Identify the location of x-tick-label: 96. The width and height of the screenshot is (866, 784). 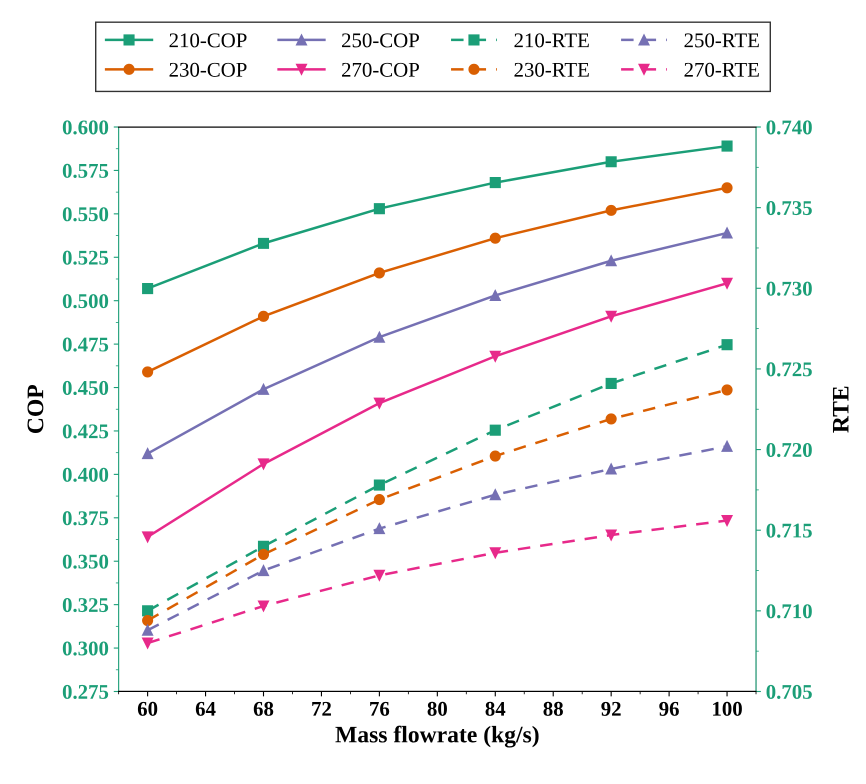
(669, 709).